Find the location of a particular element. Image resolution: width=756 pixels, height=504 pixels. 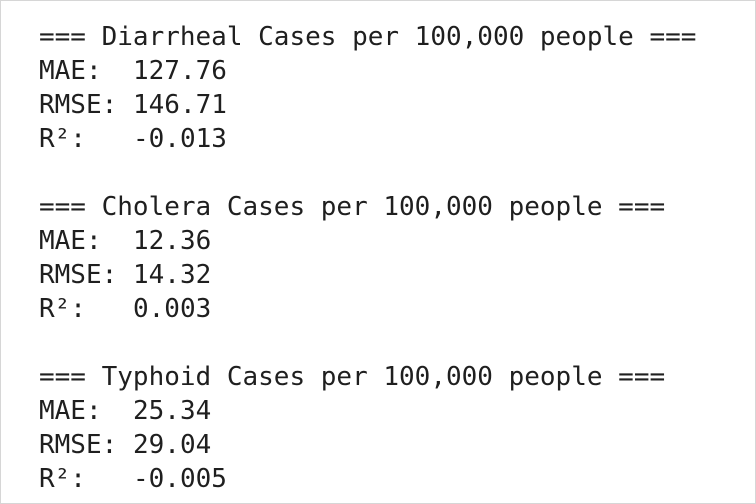

metric-value: 146.71 is located at coordinates (180, 105).